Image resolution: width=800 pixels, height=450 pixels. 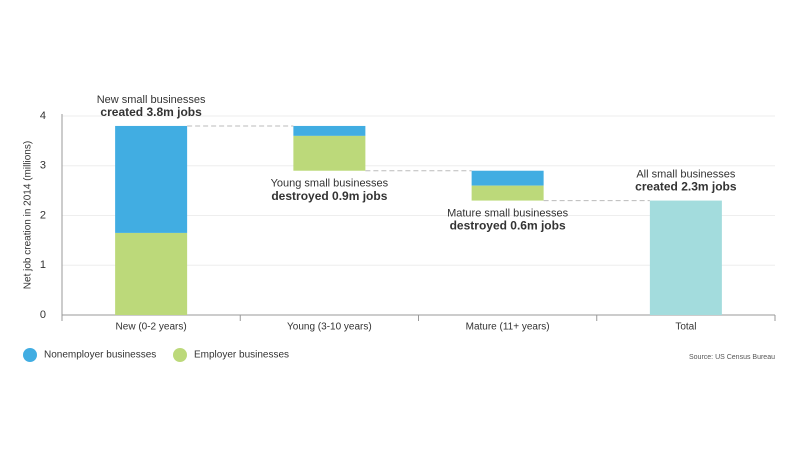 What do you see at coordinates (43, 315) in the screenshot?
I see `y-tick-label: 0` at bounding box center [43, 315].